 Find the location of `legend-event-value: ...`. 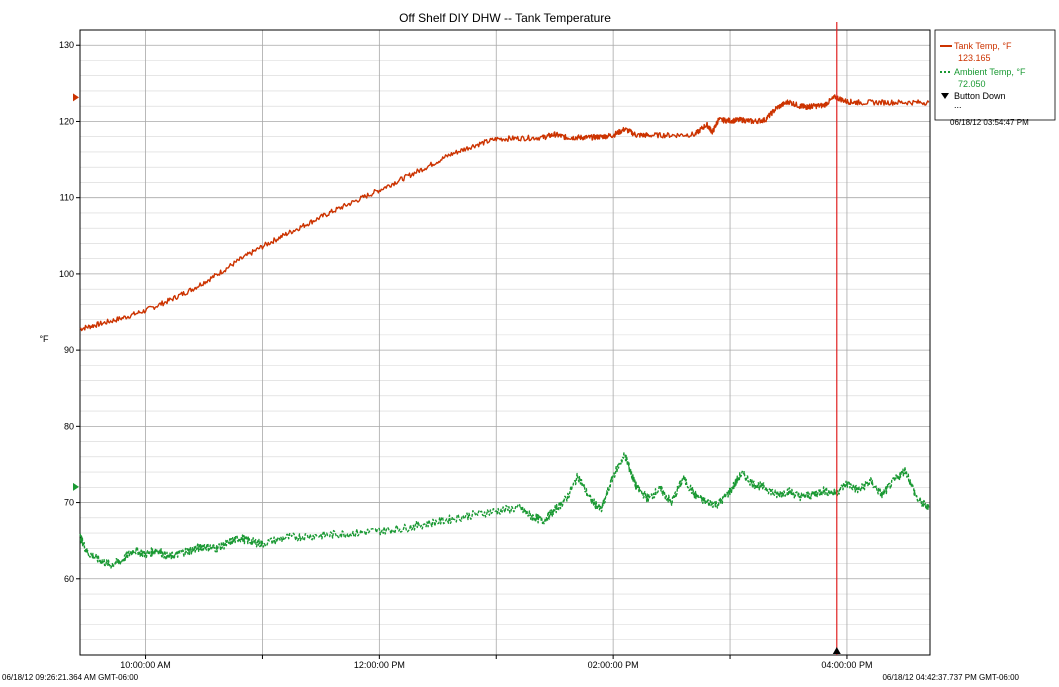

legend-event-value: ... is located at coordinates (958, 105).